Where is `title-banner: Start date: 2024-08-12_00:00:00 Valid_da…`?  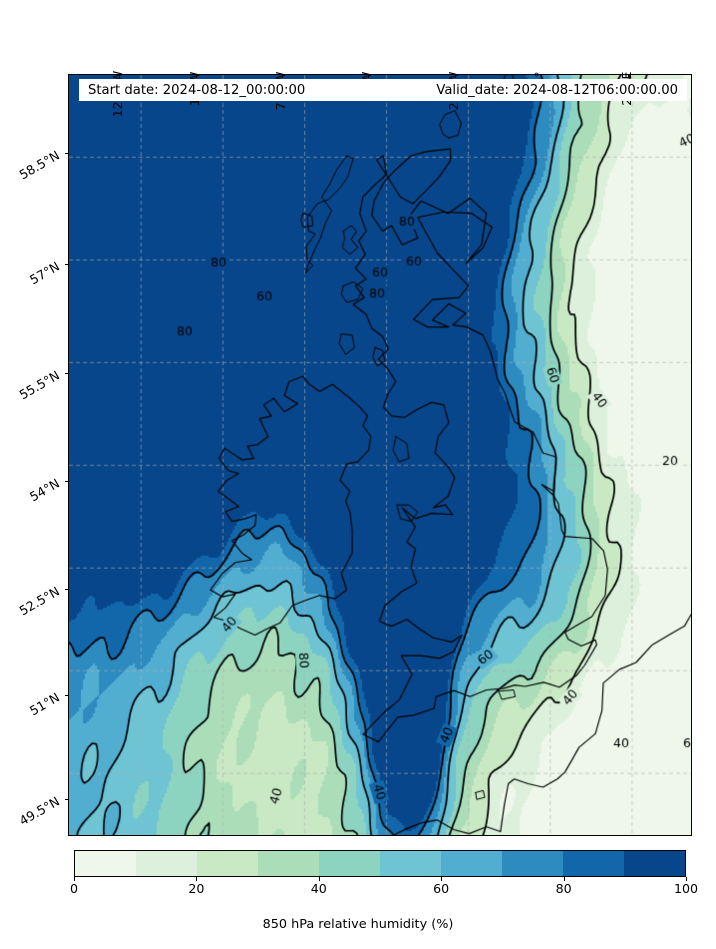
title-banner: Start date: 2024-08-12_00:00:00 Valid_da… is located at coordinates (383, 90).